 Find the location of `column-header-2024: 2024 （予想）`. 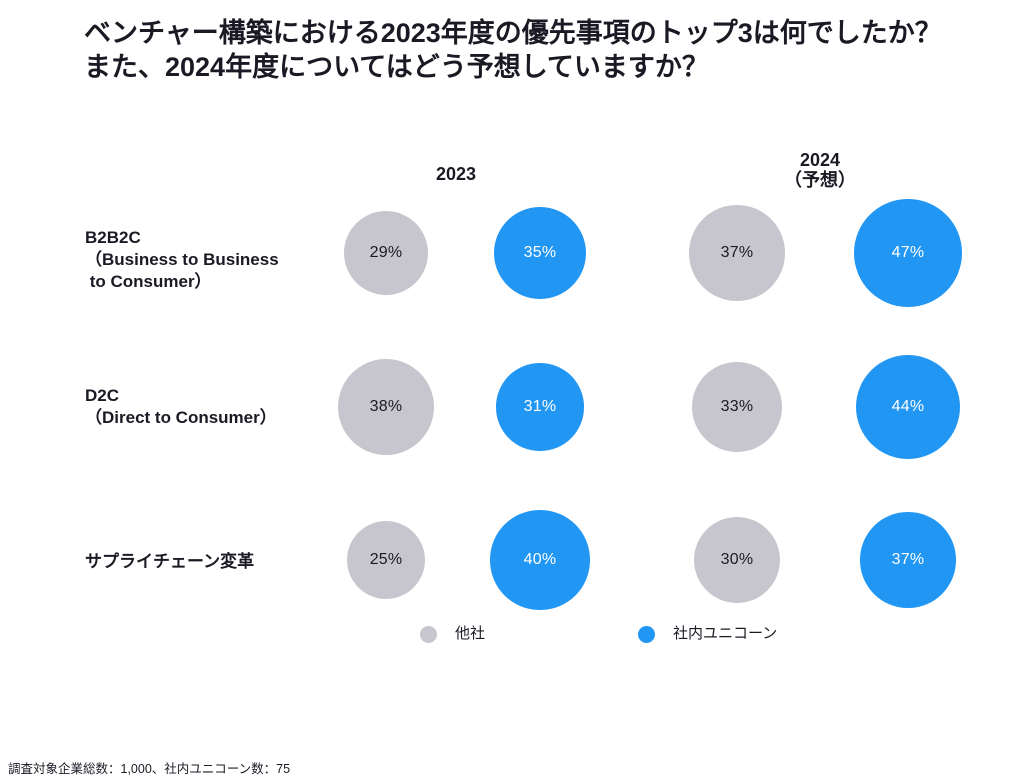

column-header-2024: 2024 （予想） is located at coordinates (820, 170).